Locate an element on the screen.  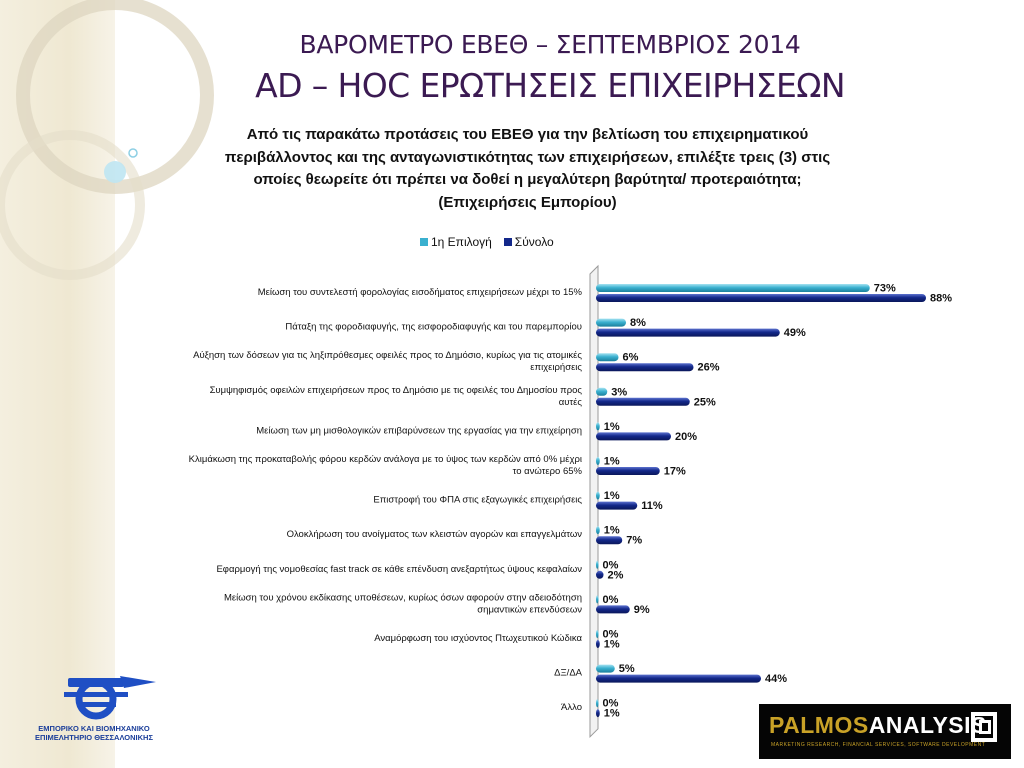
category-label: Άλλο is located at coordinates (571, 707).